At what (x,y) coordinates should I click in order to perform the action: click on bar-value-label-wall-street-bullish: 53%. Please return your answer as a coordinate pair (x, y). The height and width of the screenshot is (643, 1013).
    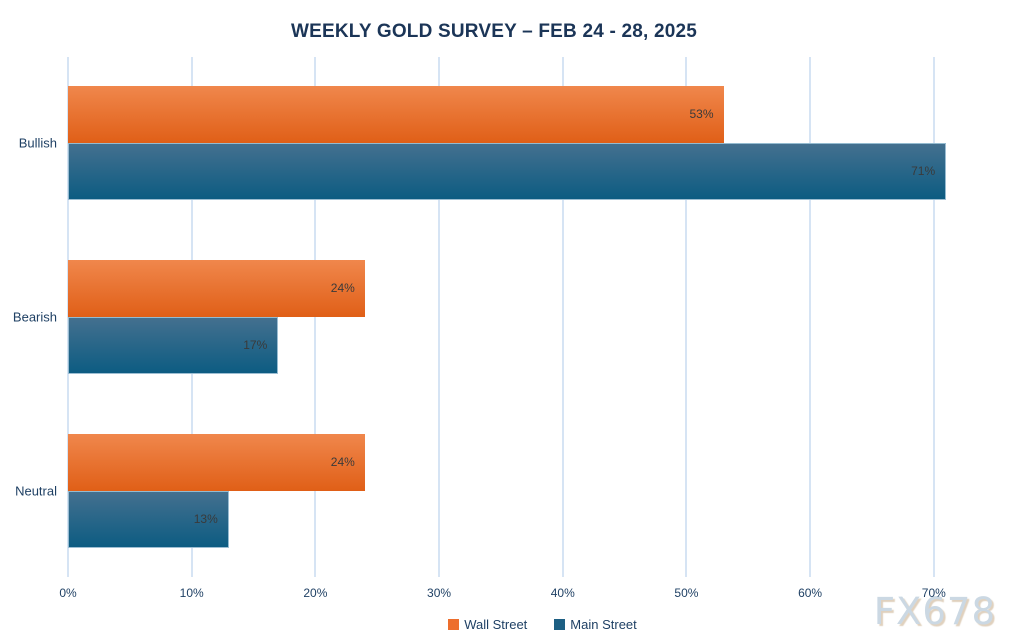
    Looking at the image, I should click on (701, 114).